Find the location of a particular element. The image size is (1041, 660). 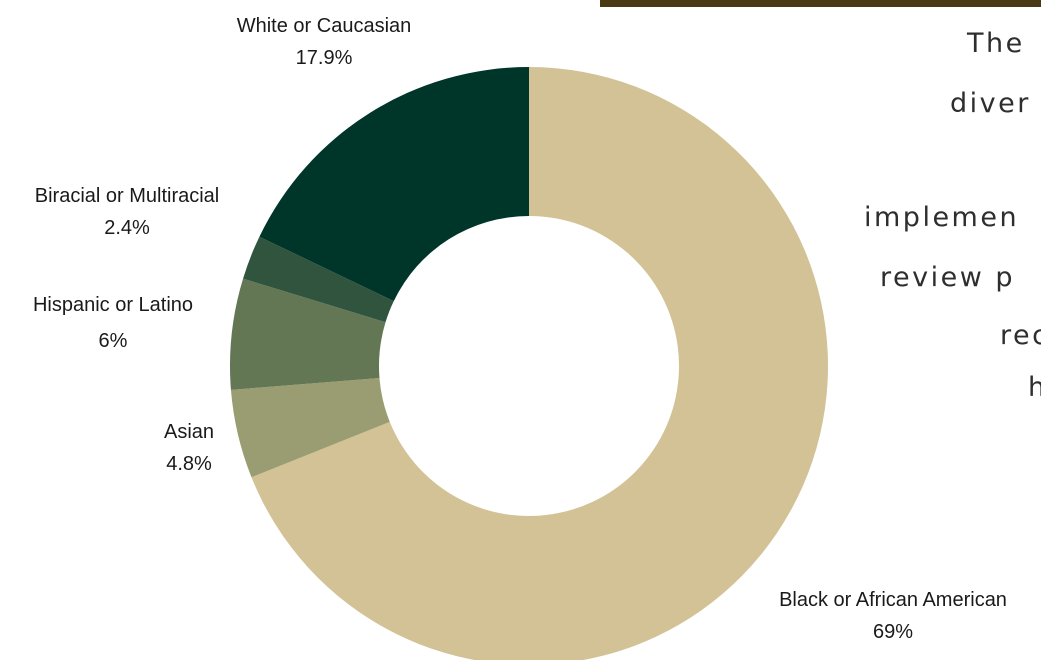

slice-label-value: 69% is located at coordinates (893, 632).